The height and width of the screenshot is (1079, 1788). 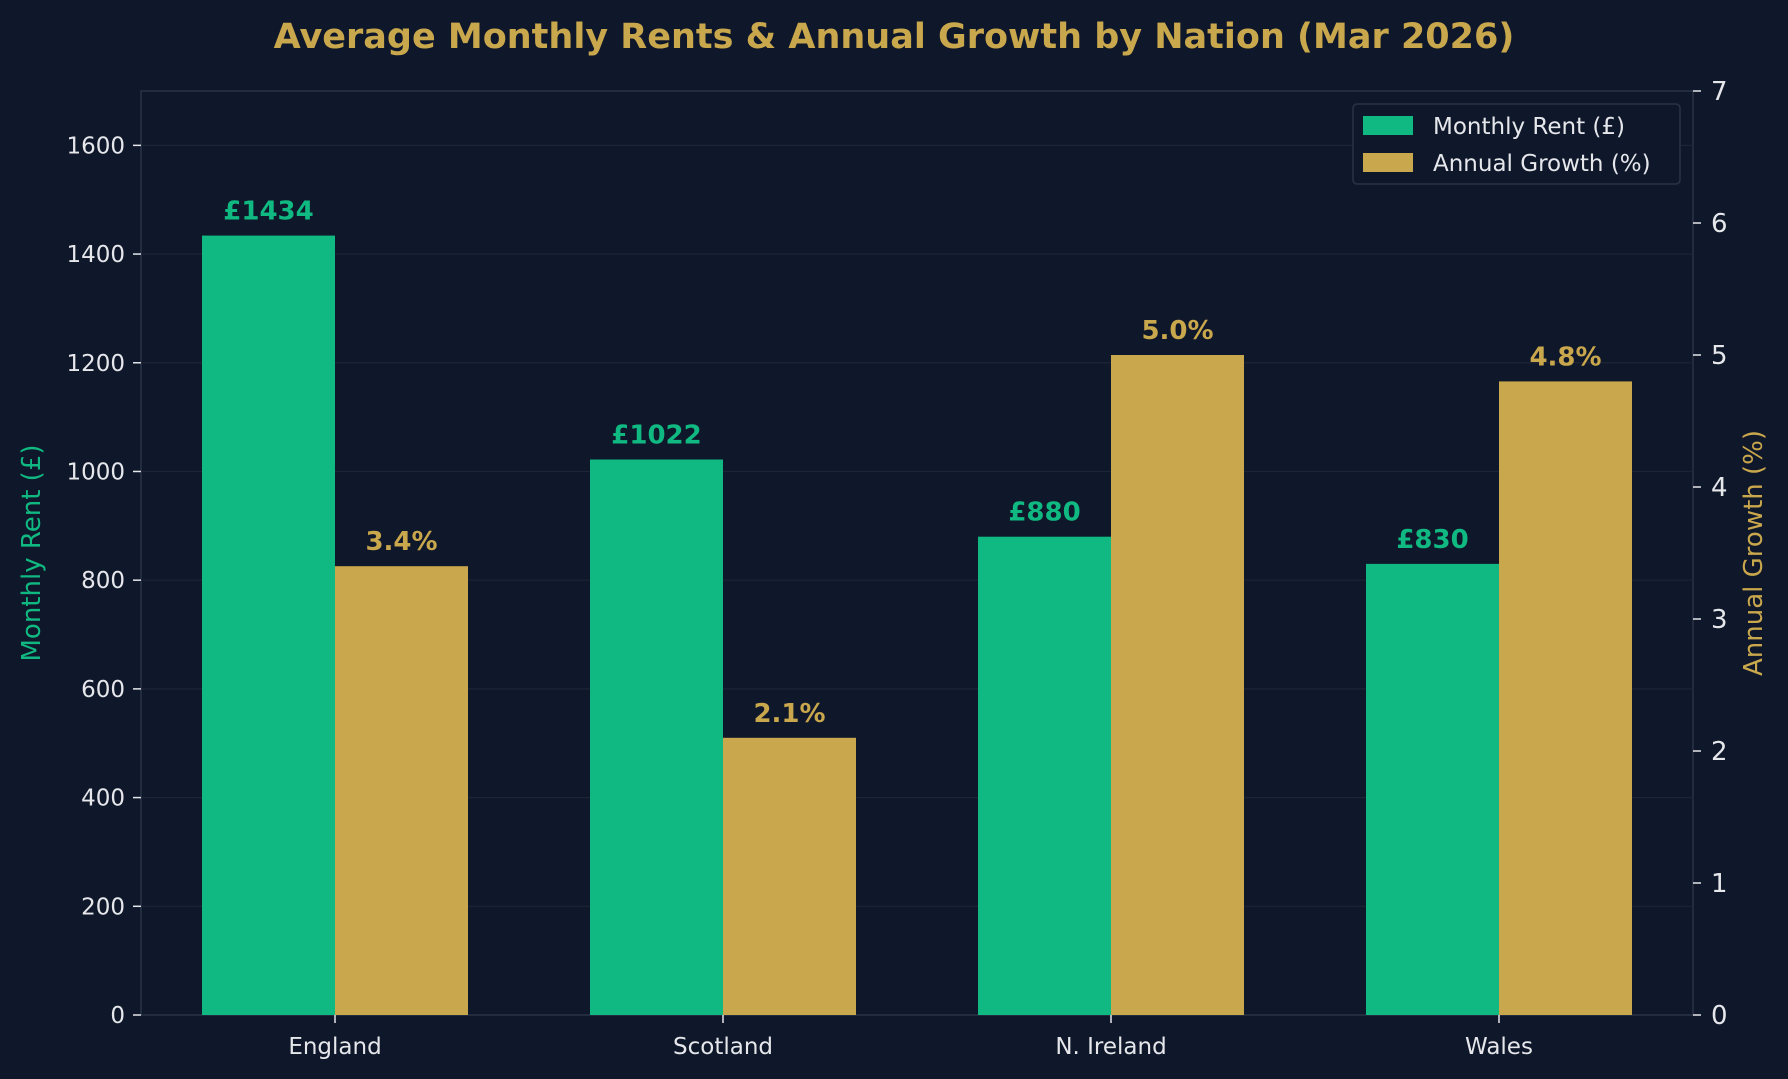 I want to click on data-label-rent: £830, so click(x=1432, y=540).